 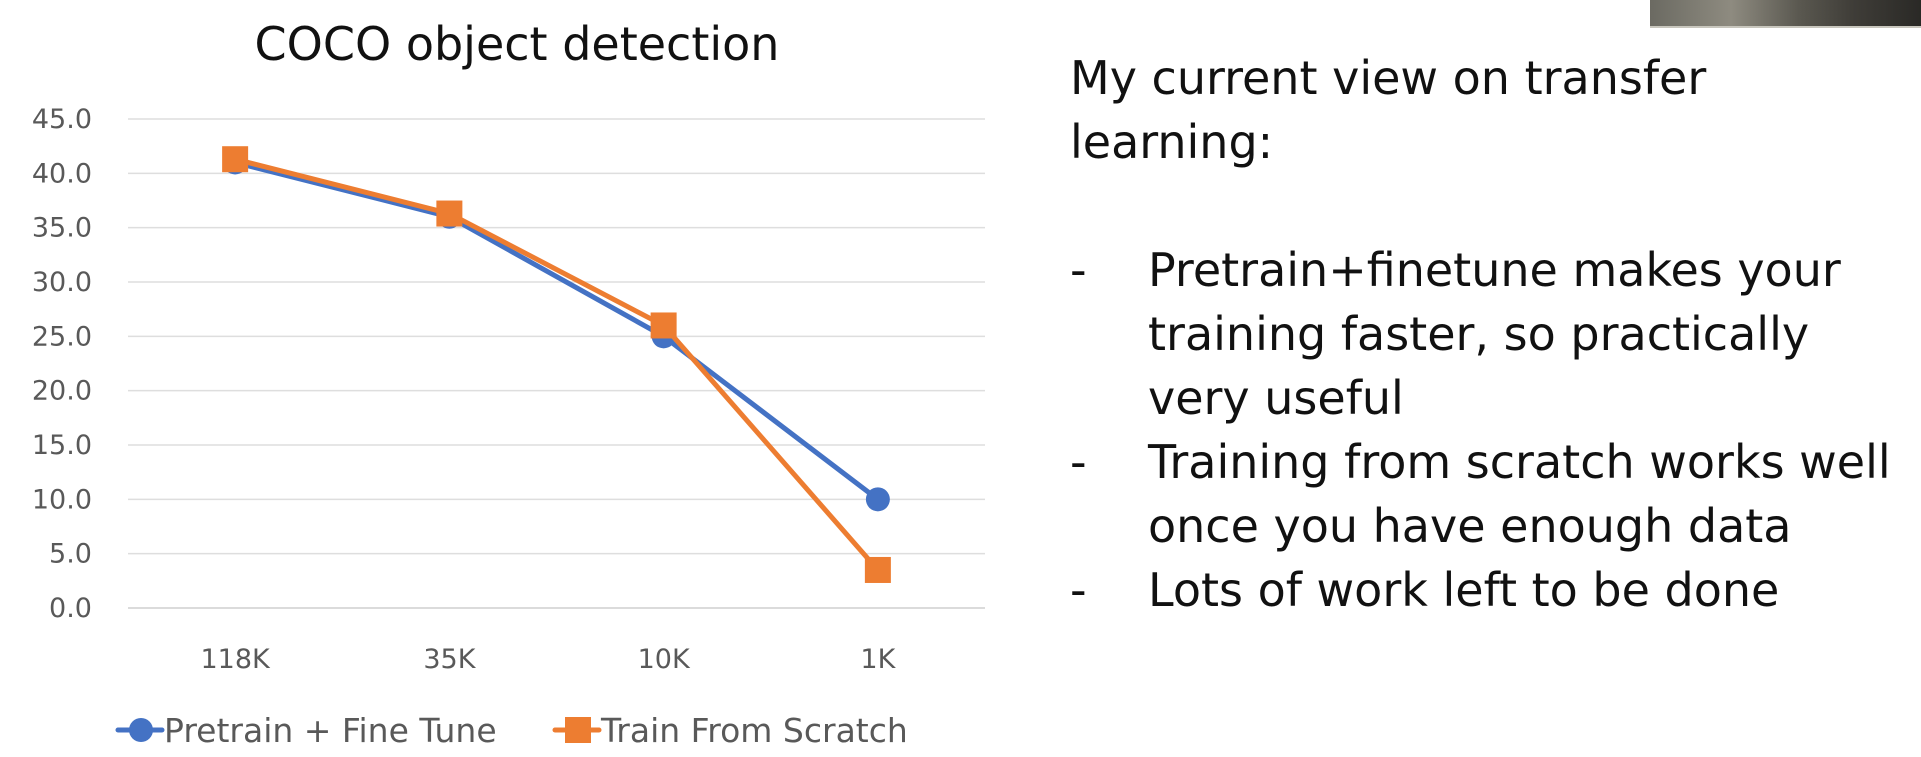 What do you see at coordinates (517, 44) in the screenshot?
I see `chart-title: COCO object detection` at bounding box center [517, 44].